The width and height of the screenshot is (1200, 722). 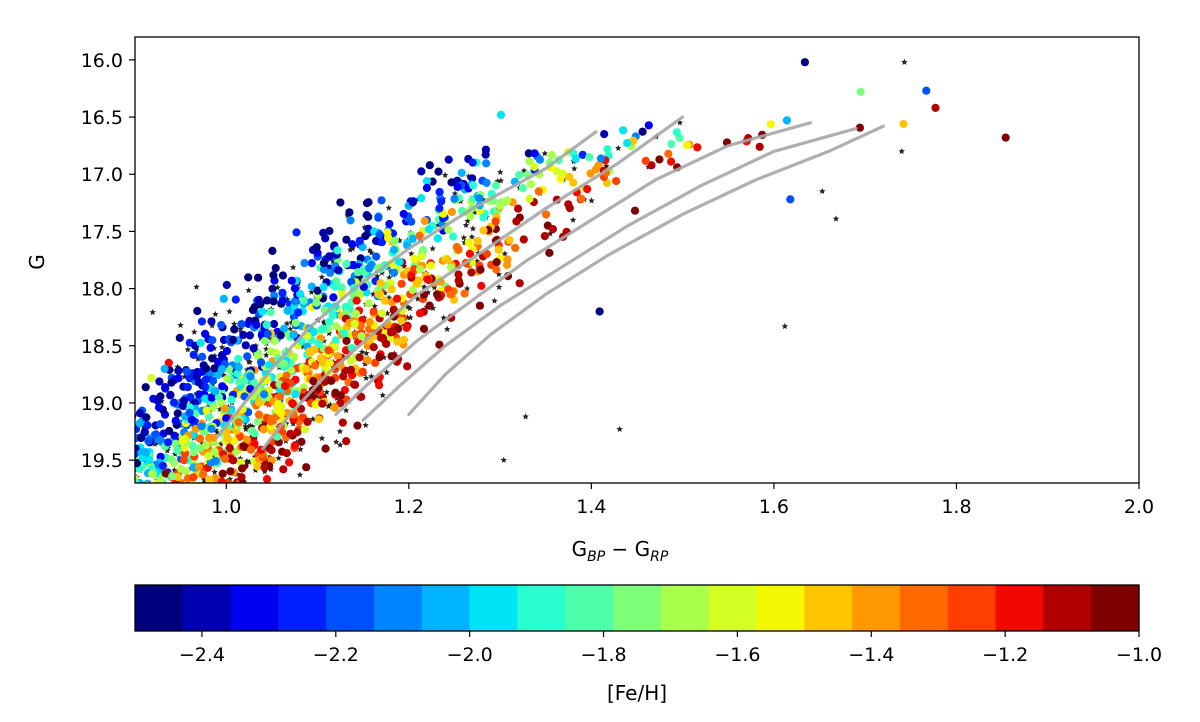 What do you see at coordinates (470, 655) in the screenshot?
I see `colorbar-tick-label: −2.0` at bounding box center [470, 655].